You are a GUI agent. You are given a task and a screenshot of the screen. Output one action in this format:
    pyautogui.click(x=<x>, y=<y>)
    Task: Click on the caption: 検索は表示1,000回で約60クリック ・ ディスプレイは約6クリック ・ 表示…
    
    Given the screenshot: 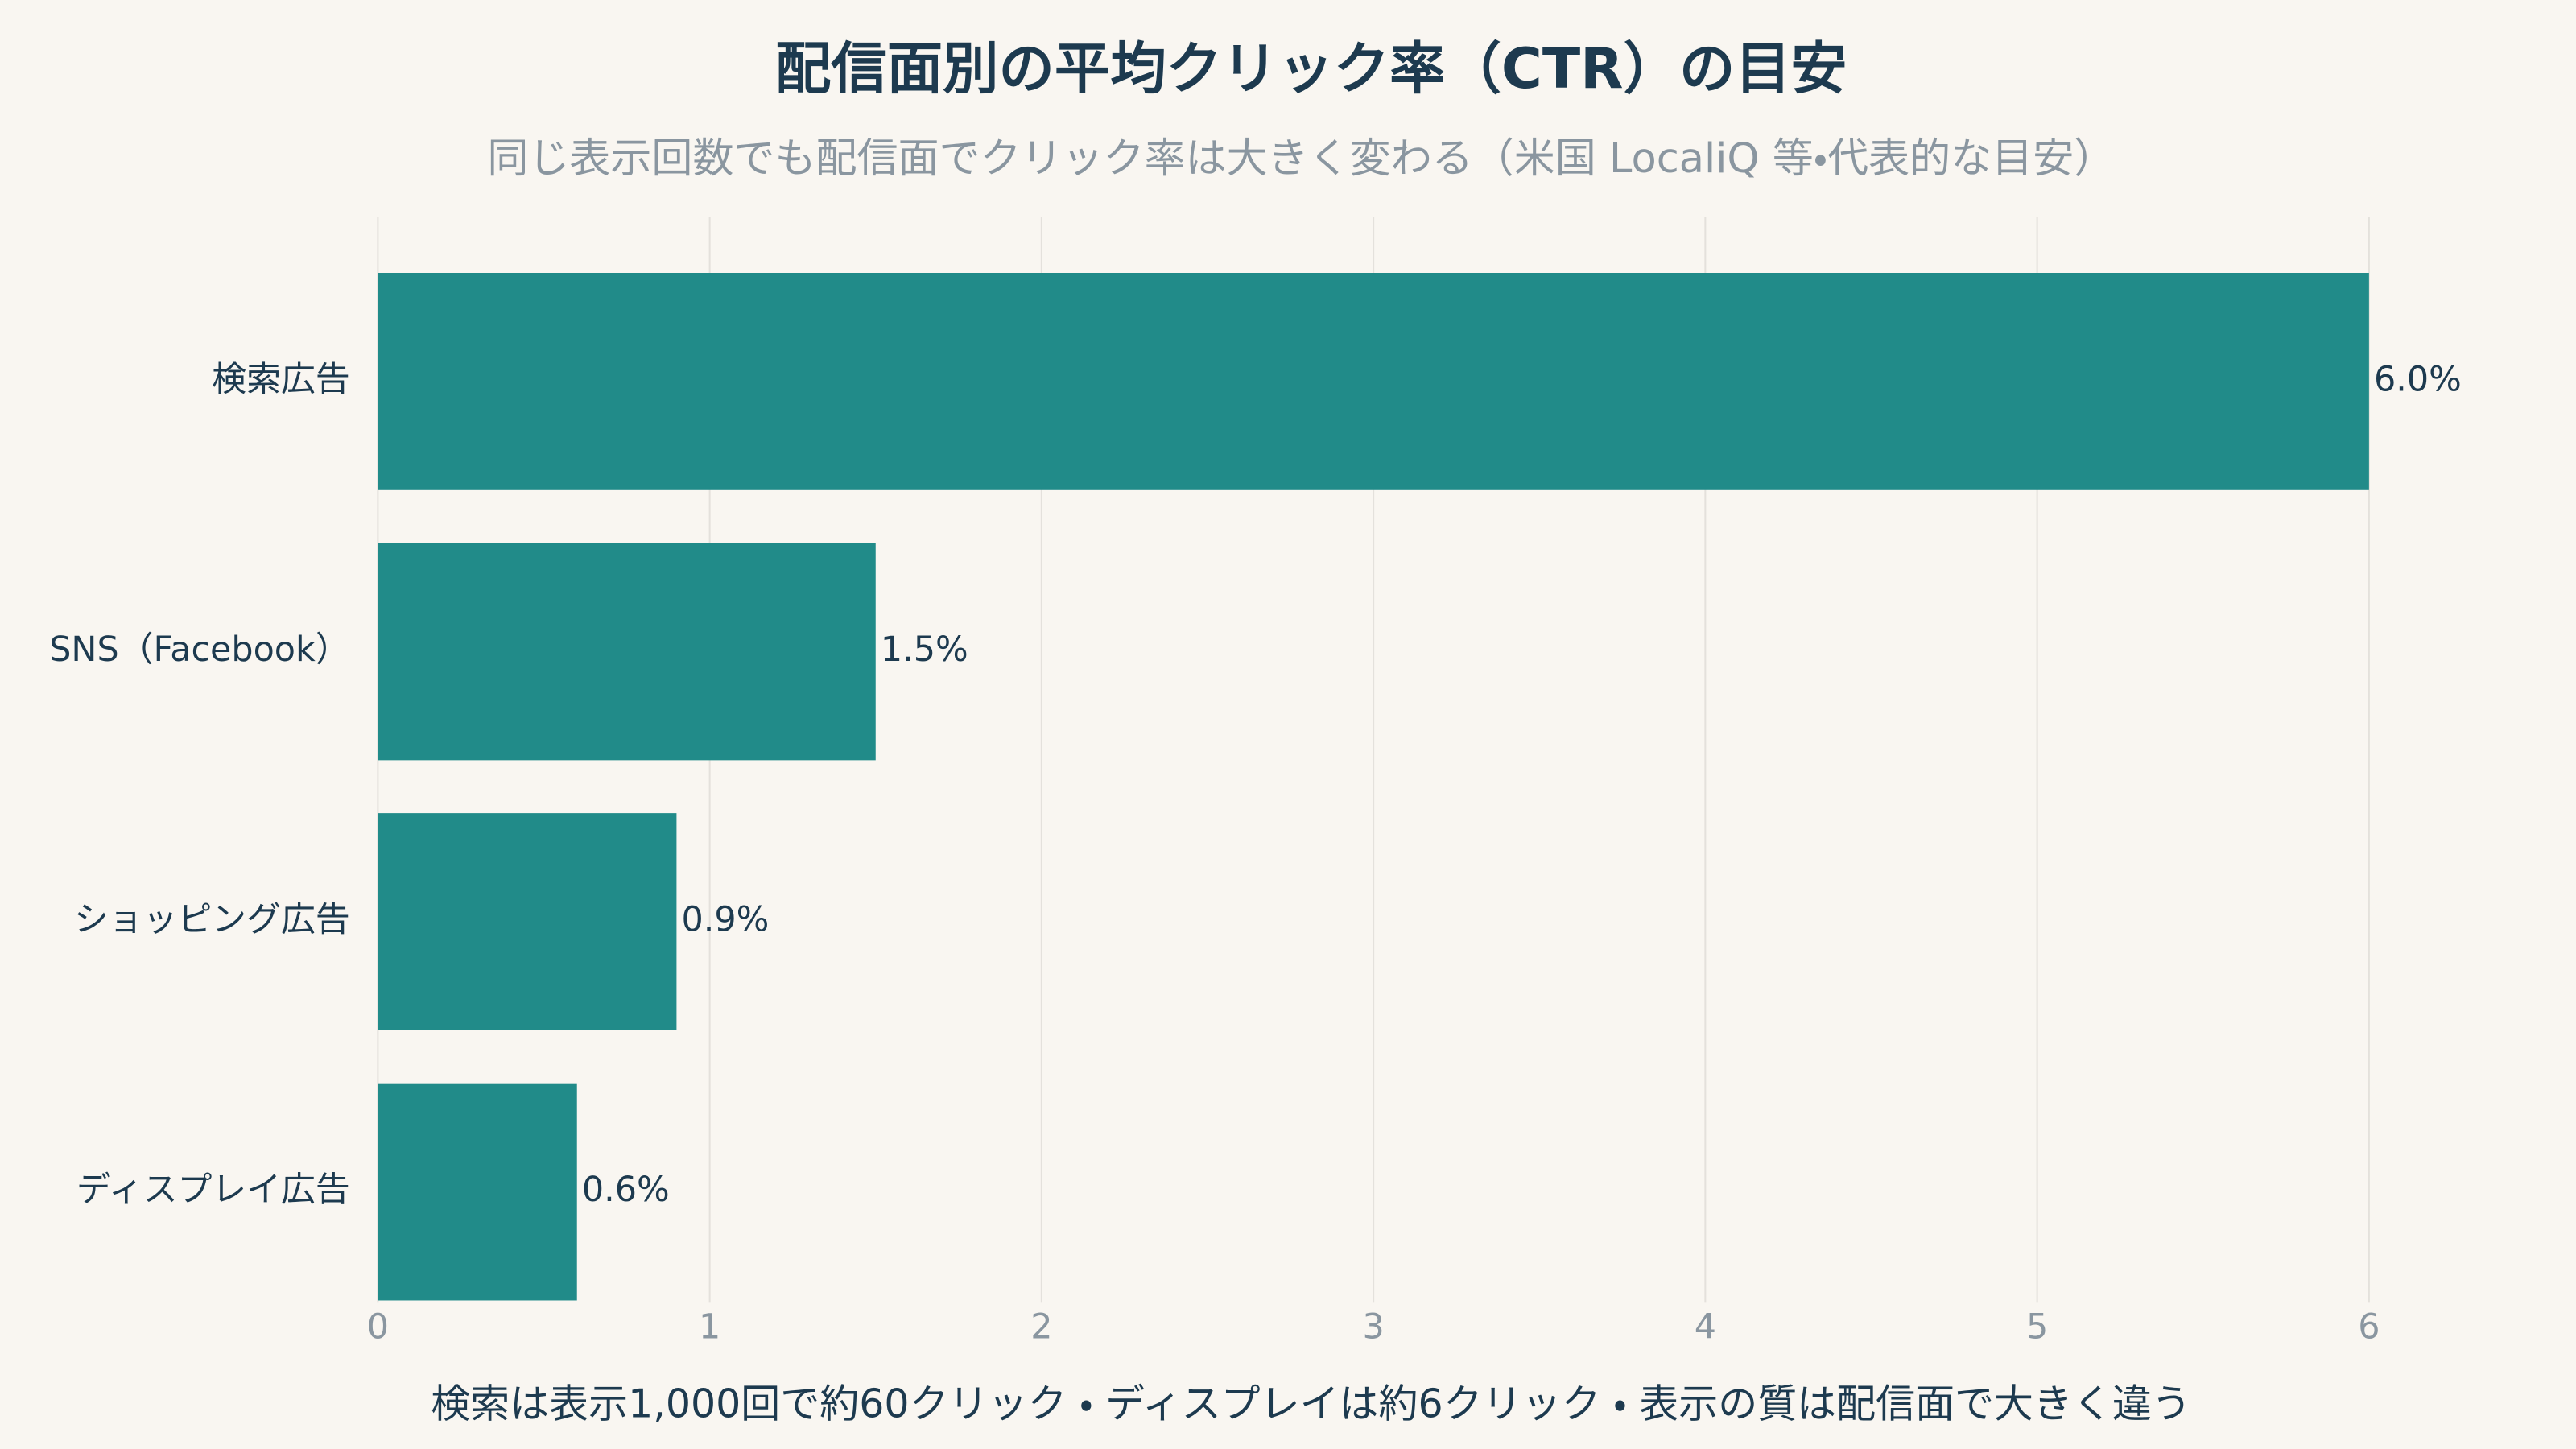 What is the action you would take?
    pyautogui.click(x=1311, y=1403)
    